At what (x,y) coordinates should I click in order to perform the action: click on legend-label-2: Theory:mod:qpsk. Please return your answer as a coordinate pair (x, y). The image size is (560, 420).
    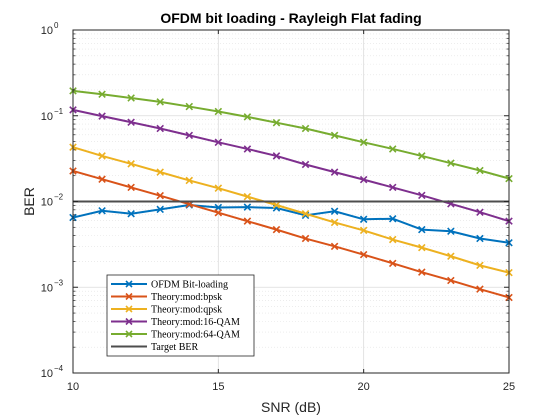
    Looking at the image, I should click on (186, 310).